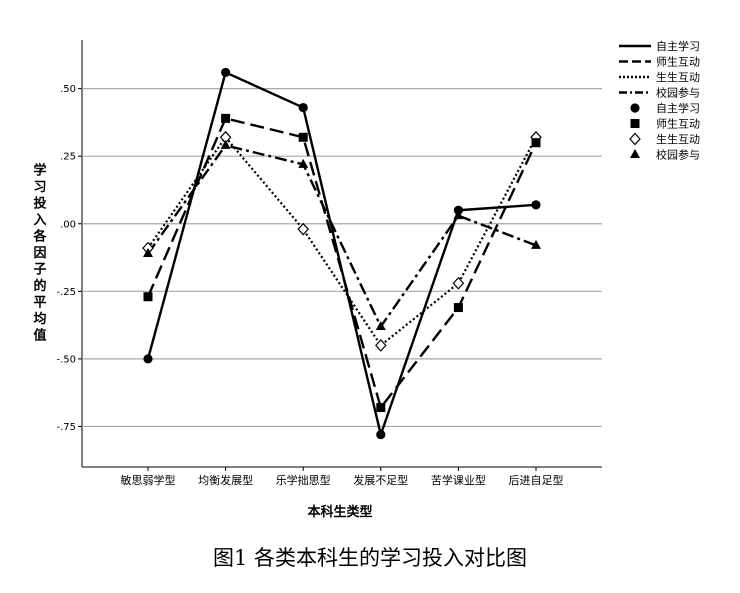  I want to click on y-tick-label: .25, so click(68, 157).